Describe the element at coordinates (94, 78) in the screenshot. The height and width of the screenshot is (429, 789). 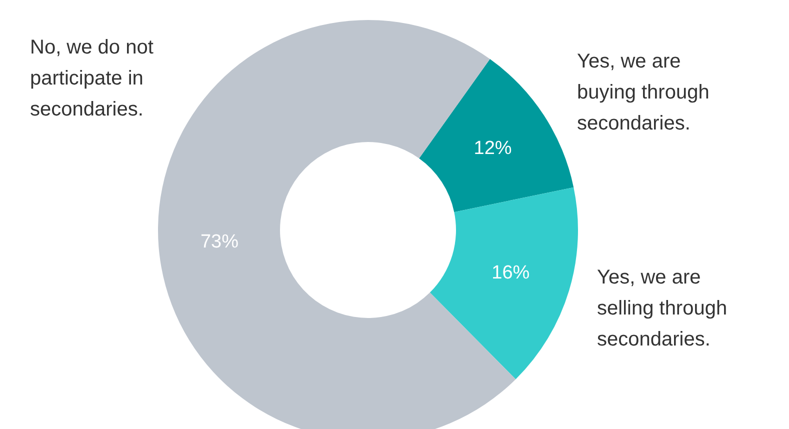
I see `slice-label: No, we do not participate in secondaries.` at that location.